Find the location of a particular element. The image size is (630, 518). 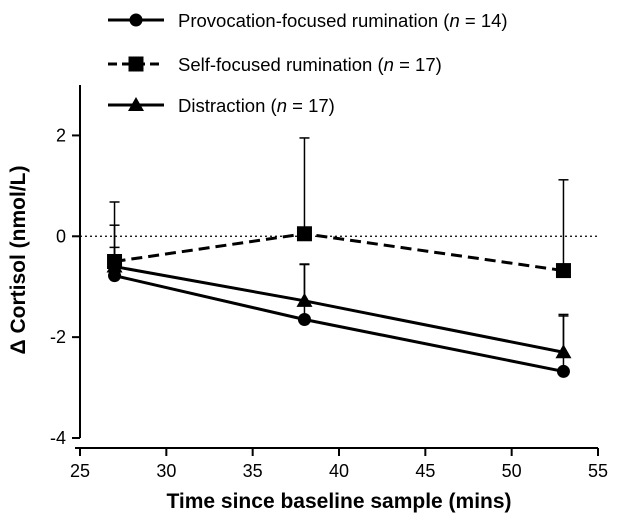

x-tick-label: 40 is located at coordinates (339, 471).